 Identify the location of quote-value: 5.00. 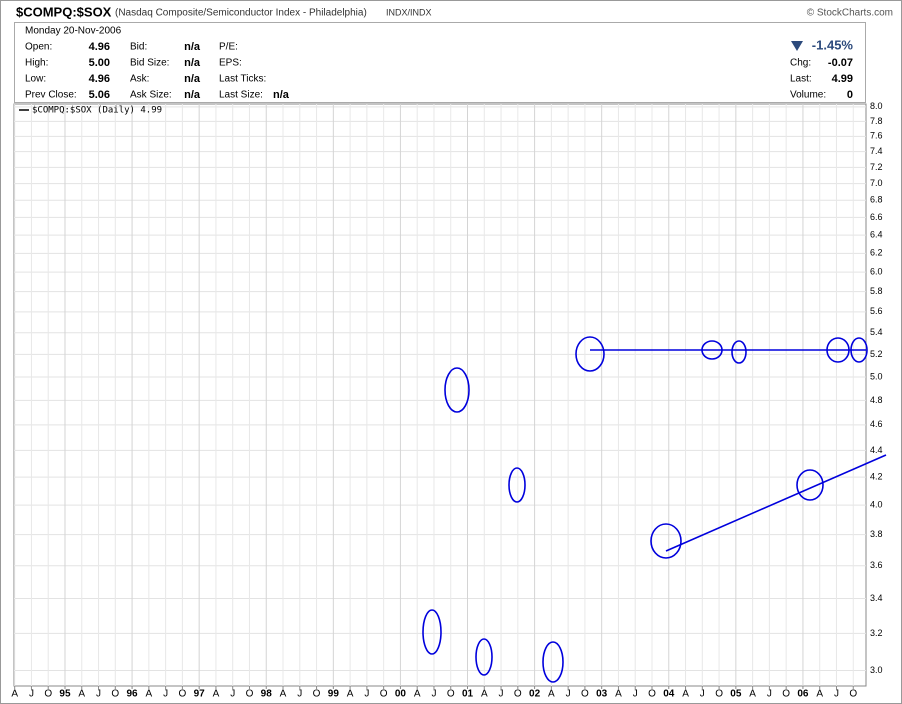
(99, 63).